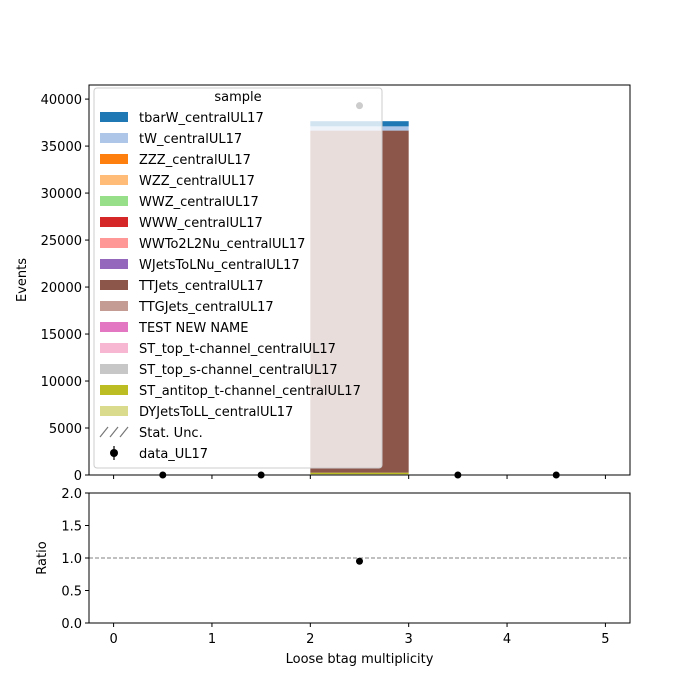 This screenshot has width=700, height=700. I want to click on legend-label: ZZZ_centralUL17, so click(195, 160).